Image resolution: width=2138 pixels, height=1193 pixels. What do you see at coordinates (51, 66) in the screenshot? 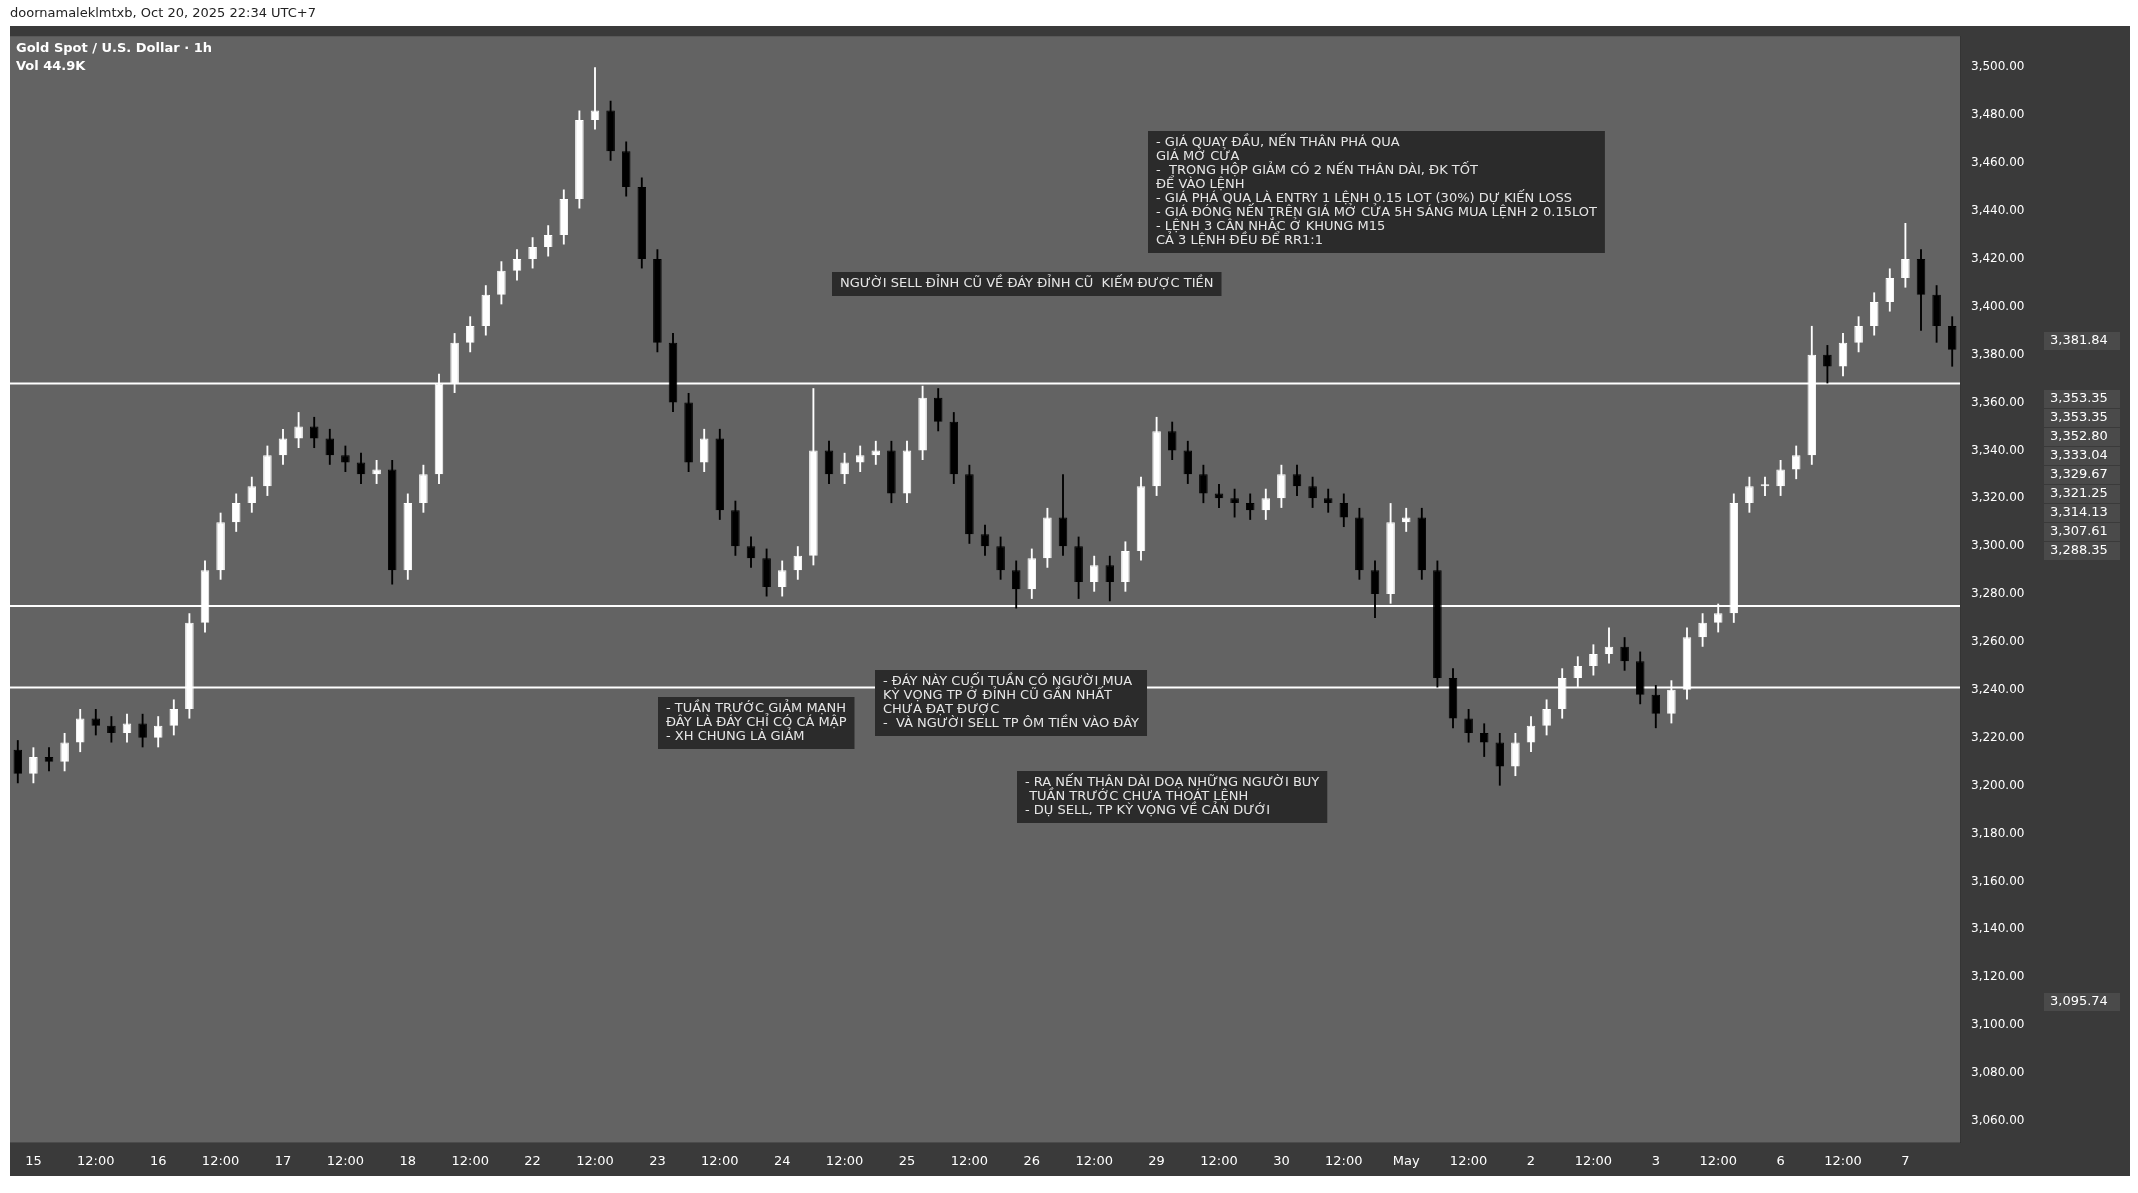
I see `text: Vol 44.9K` at bounding box center [51, 66].